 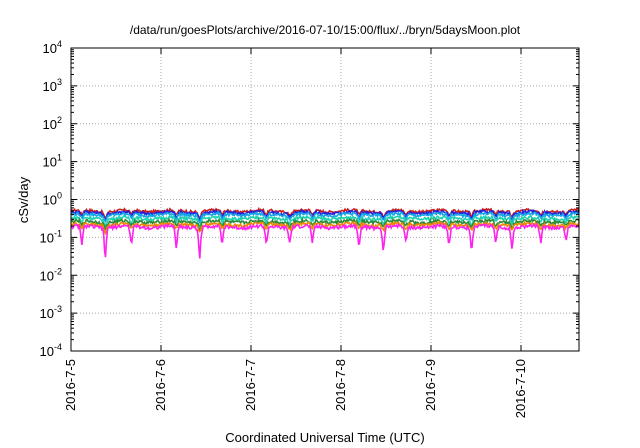 I want to click on y-tick-label: 10², so click(x=52, y=123).